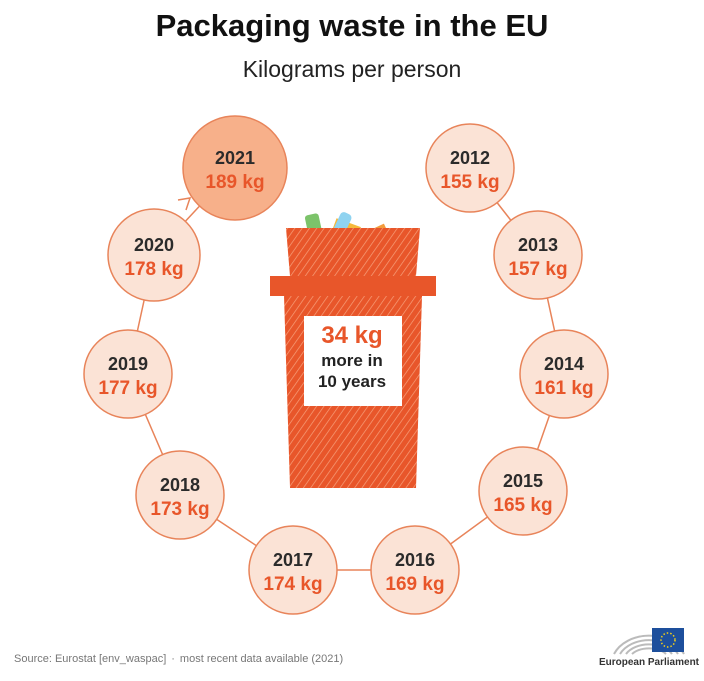 The height and width of the screenshot is (681, 704). I want to click on bubble-year-label: 2021, so click(235, 158).